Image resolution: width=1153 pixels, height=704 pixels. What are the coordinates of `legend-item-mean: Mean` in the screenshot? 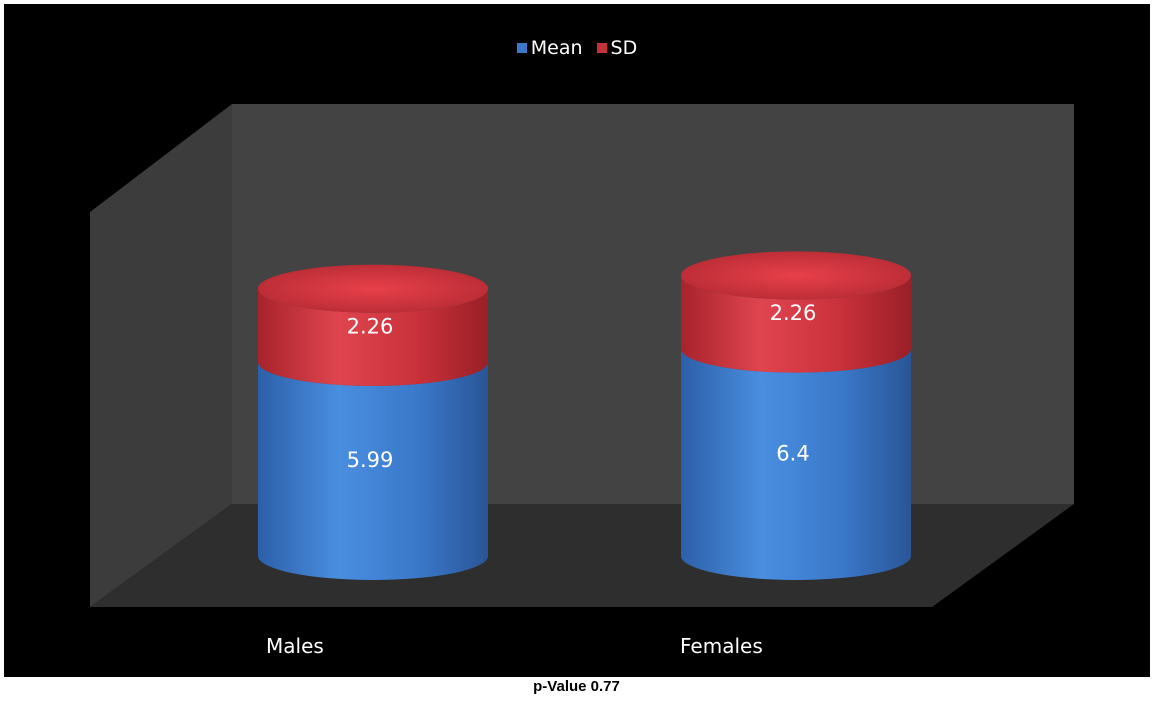 It's located at (549, 48).